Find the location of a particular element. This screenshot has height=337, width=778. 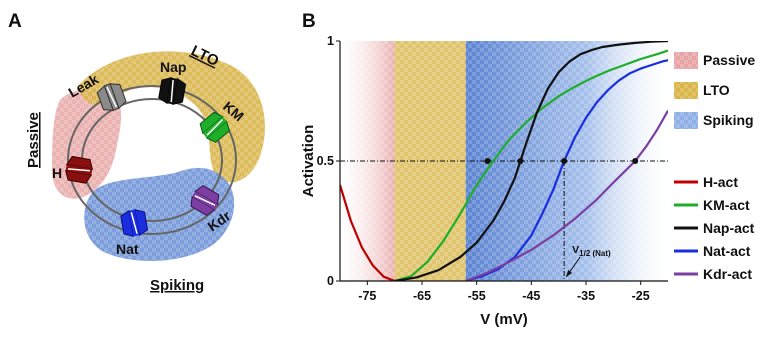

legend-label-lto: LTO is located at coordinates (716, 90).